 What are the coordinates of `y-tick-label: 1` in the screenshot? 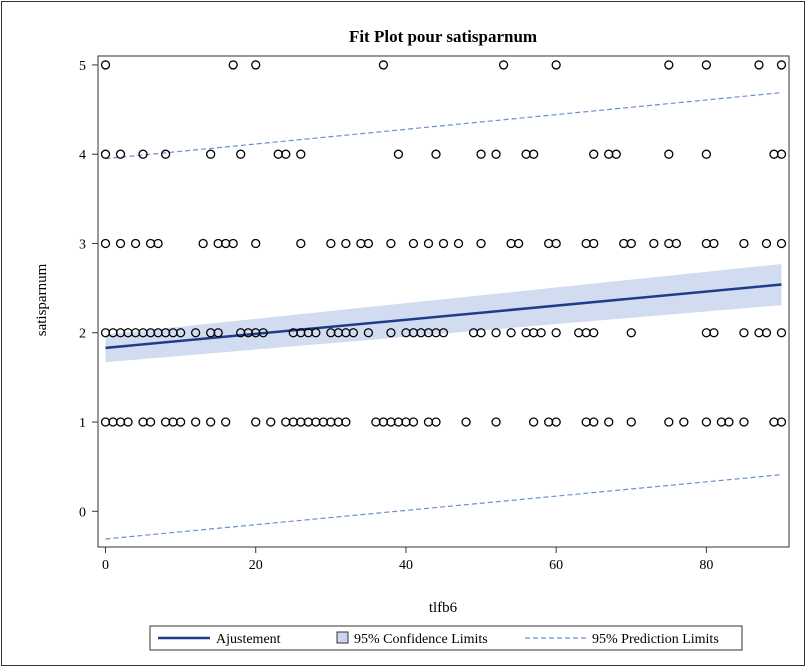 It's located at (82, 423).